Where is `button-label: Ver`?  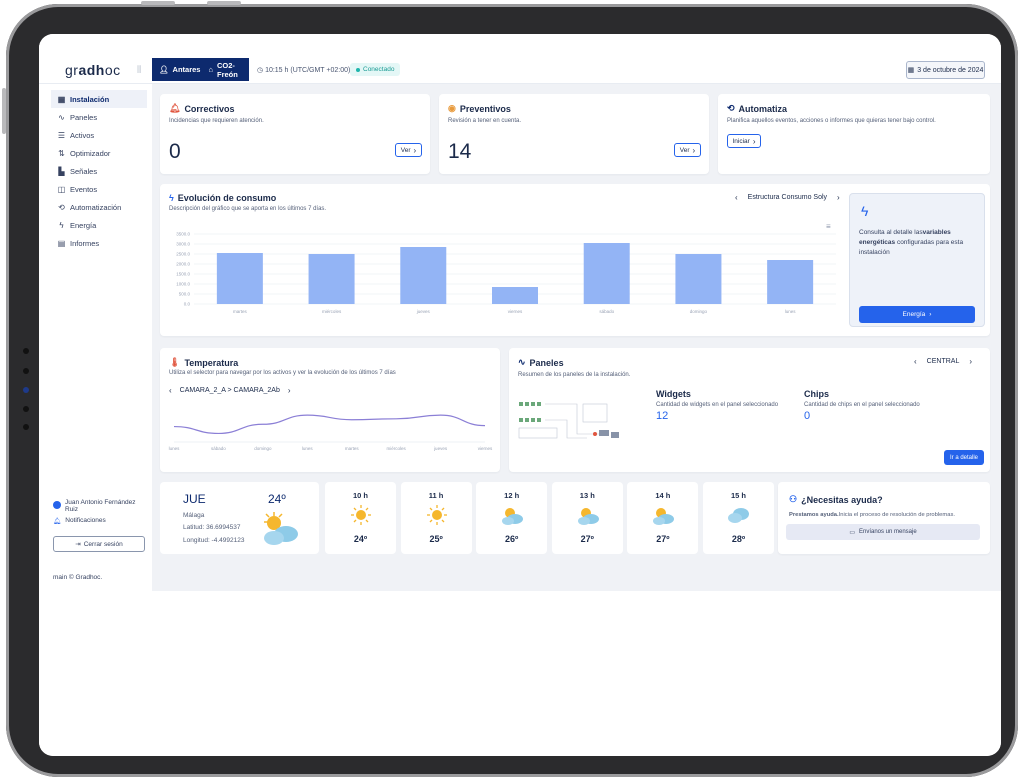 button-label: Ver is located at coordinates (684, 150).